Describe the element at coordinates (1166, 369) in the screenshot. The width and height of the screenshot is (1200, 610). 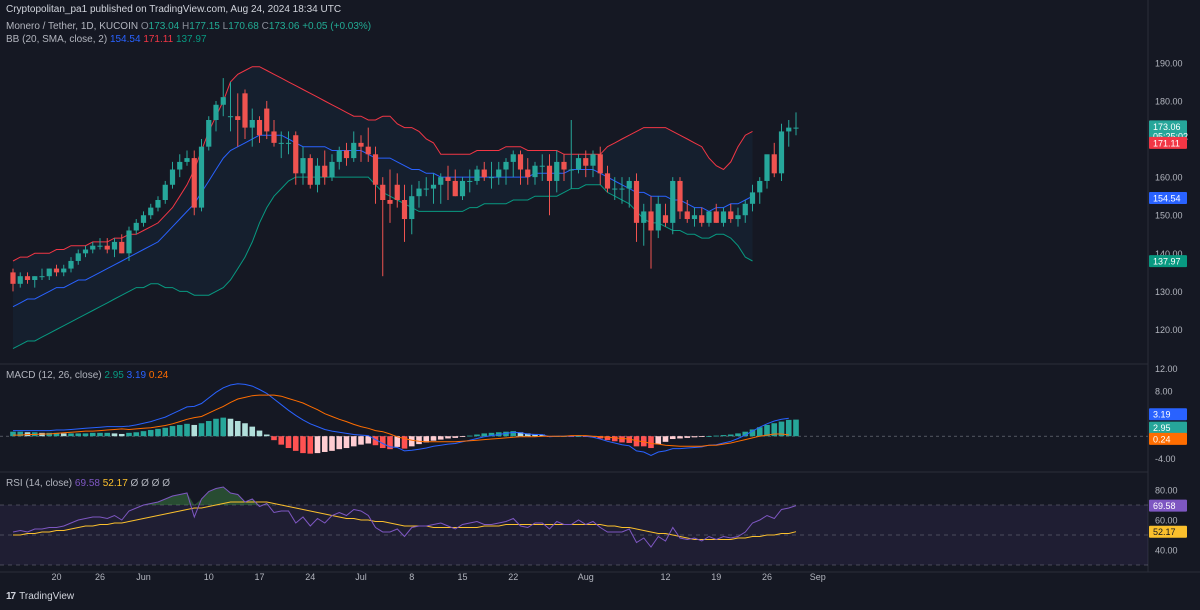
I see `macd-tick-label: 12.00` at that location.